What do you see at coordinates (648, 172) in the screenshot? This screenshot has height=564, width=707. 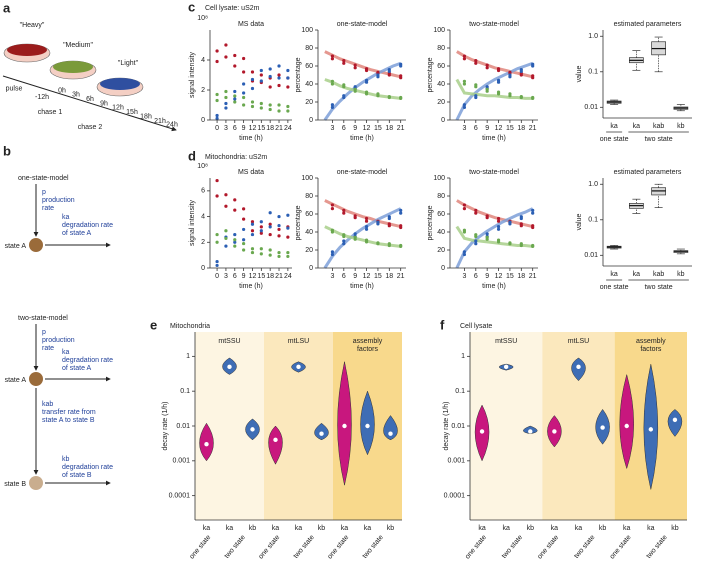 I see `chart-title: estimated parameters` at bounding box center [648, 172].